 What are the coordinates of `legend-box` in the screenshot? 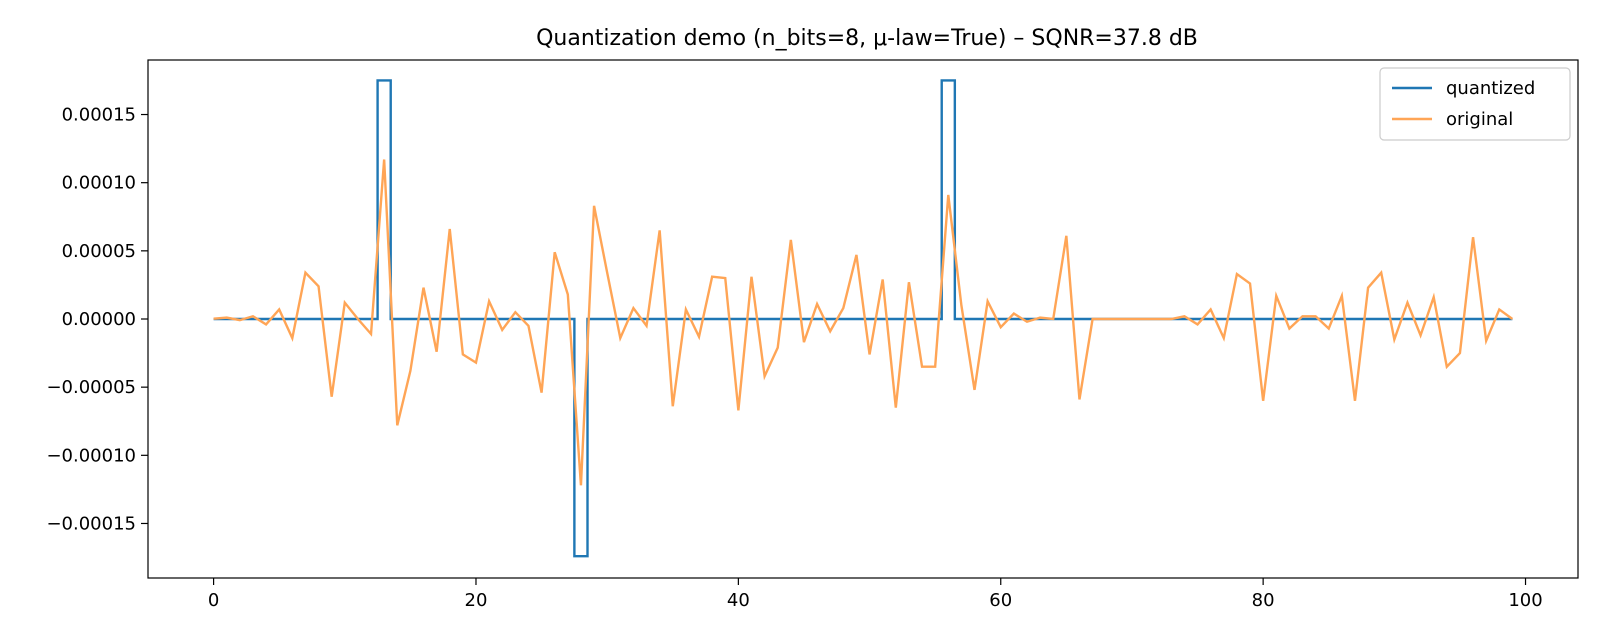 It's located at (1475, 104).